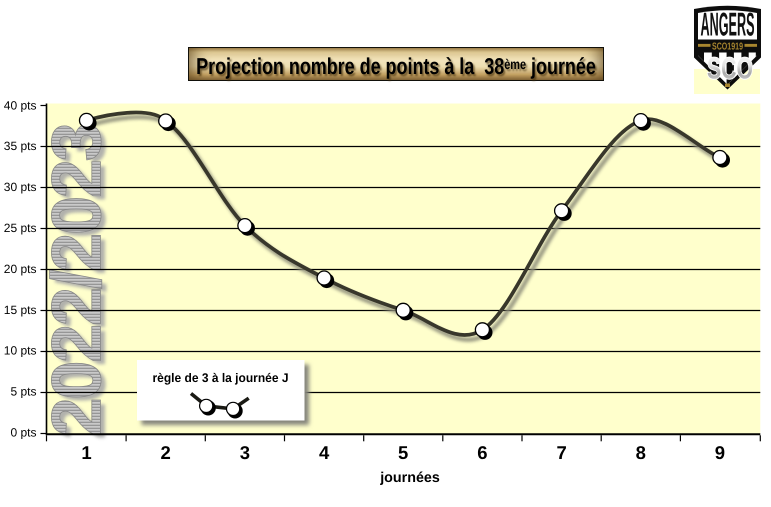 The height and width of the screenshot is (507, 771). I want to click on svg-text: SCO1919, so click(727, 47).